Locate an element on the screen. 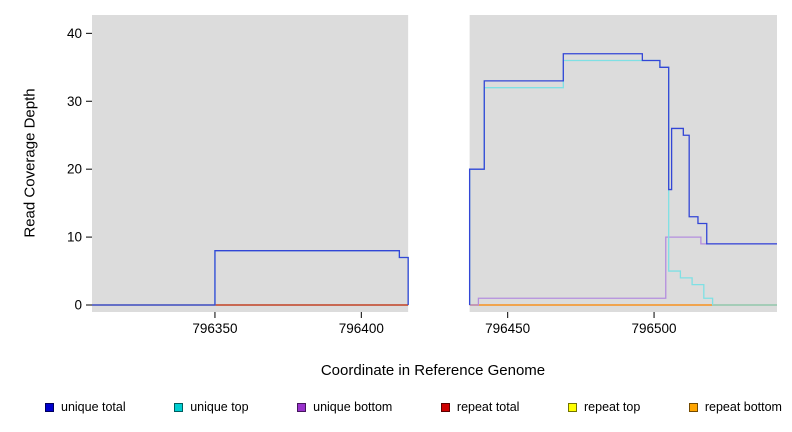 This screenshot has width=792, height=432. legend-item-repeat-top: repeat top is located at coordinates (604, 407).